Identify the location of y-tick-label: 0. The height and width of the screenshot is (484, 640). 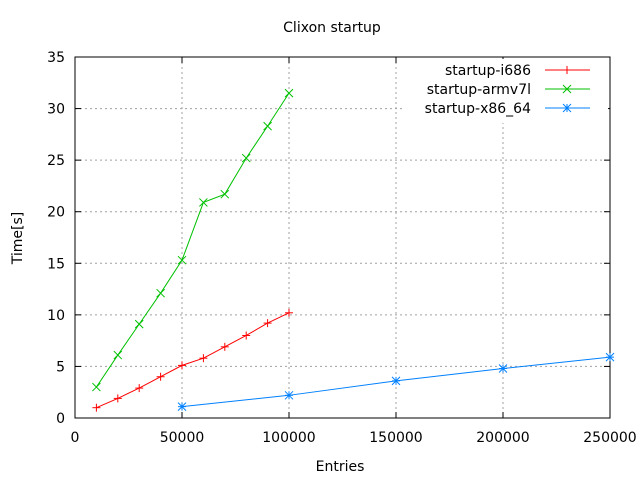
(60, 419).